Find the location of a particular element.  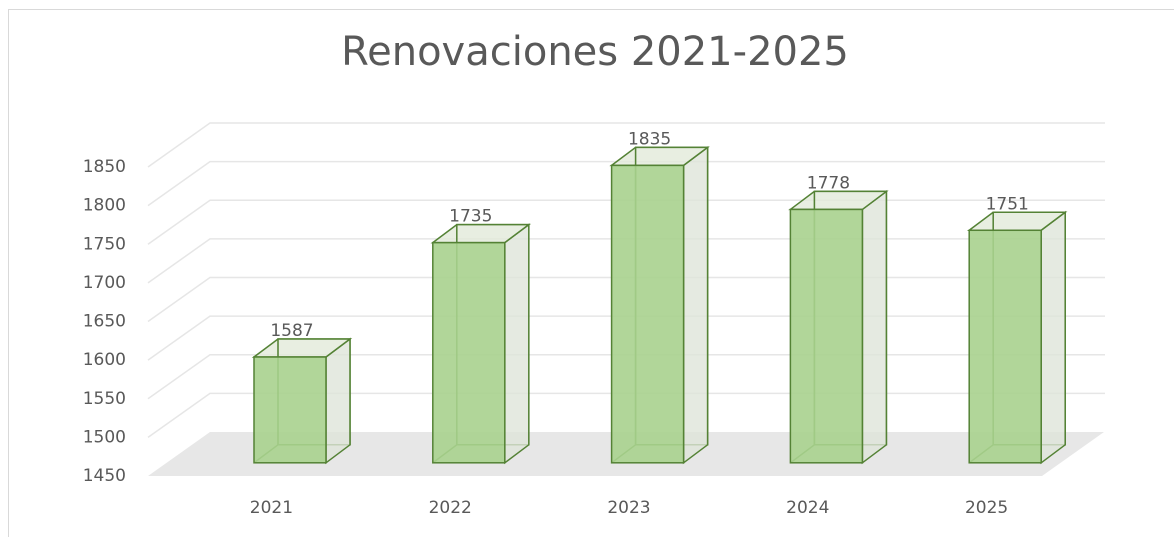

data-label: 1778 is located at coordinates (828, 183).